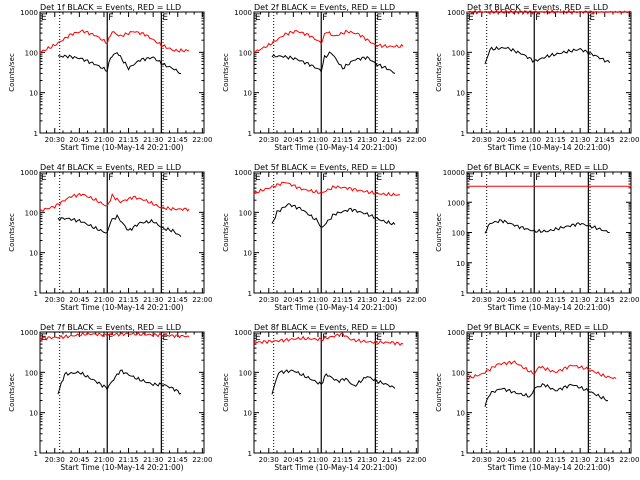  Describe the element at coordinates (537, 7) in the screenshot. I see `chart-title: Det 3f BLACK = Events, RED = LLD` at that location.